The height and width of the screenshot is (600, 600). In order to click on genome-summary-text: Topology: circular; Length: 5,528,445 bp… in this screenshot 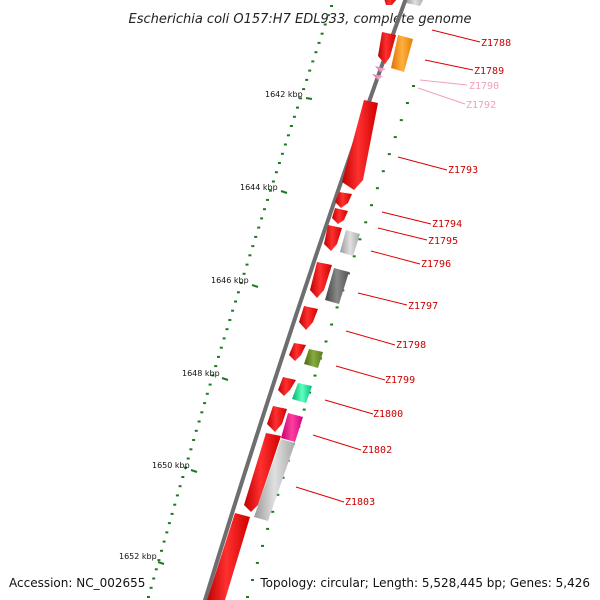, I will do `click(425, 583)`.